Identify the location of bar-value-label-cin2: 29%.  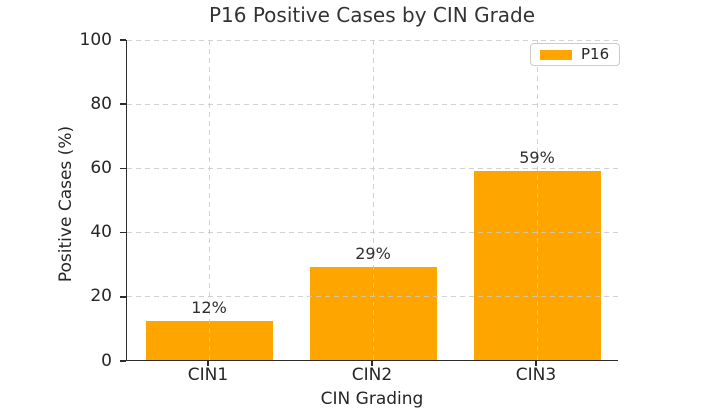
(373, 253).